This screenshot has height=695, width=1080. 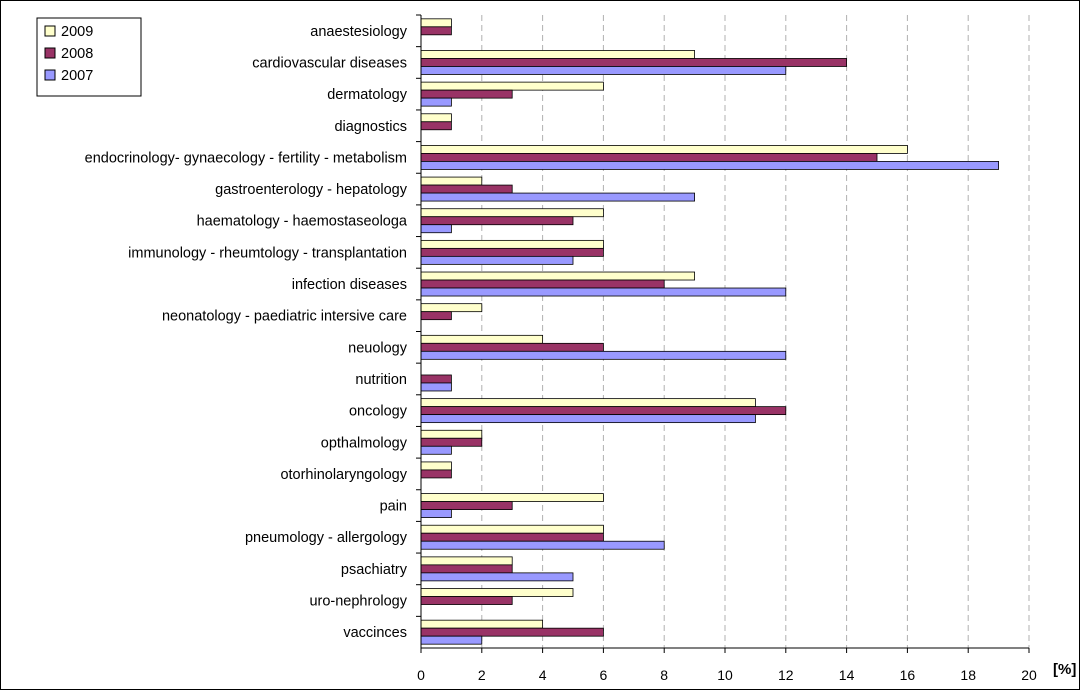 I want to click on bar-dermatology-2007, so click(x=436, y=102).